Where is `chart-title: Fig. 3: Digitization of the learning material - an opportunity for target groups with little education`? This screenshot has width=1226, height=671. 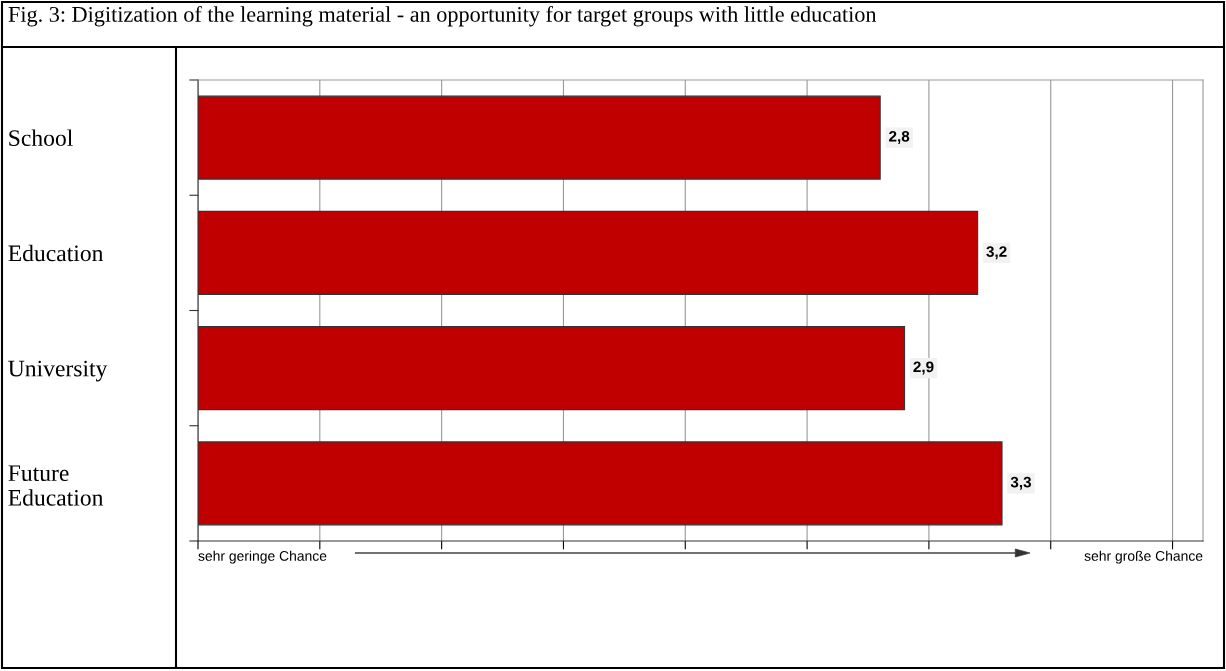 chart-title: Fig. 3: Digitization of the learning material - an opportunity for target groups with little education is located at coordinates (442, 16).